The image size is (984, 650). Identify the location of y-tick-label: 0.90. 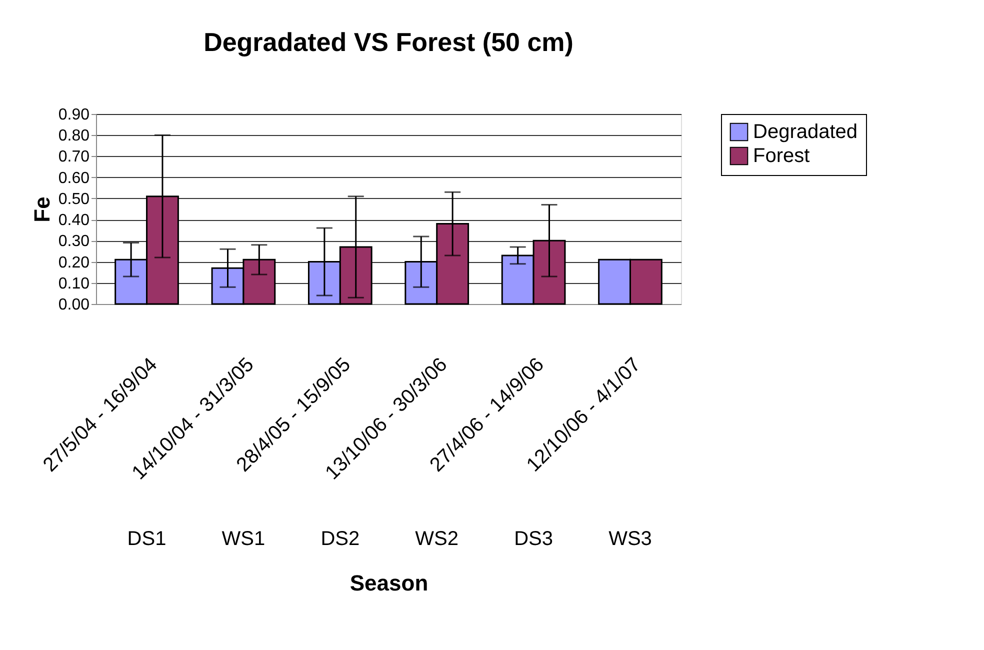
(74, 115).